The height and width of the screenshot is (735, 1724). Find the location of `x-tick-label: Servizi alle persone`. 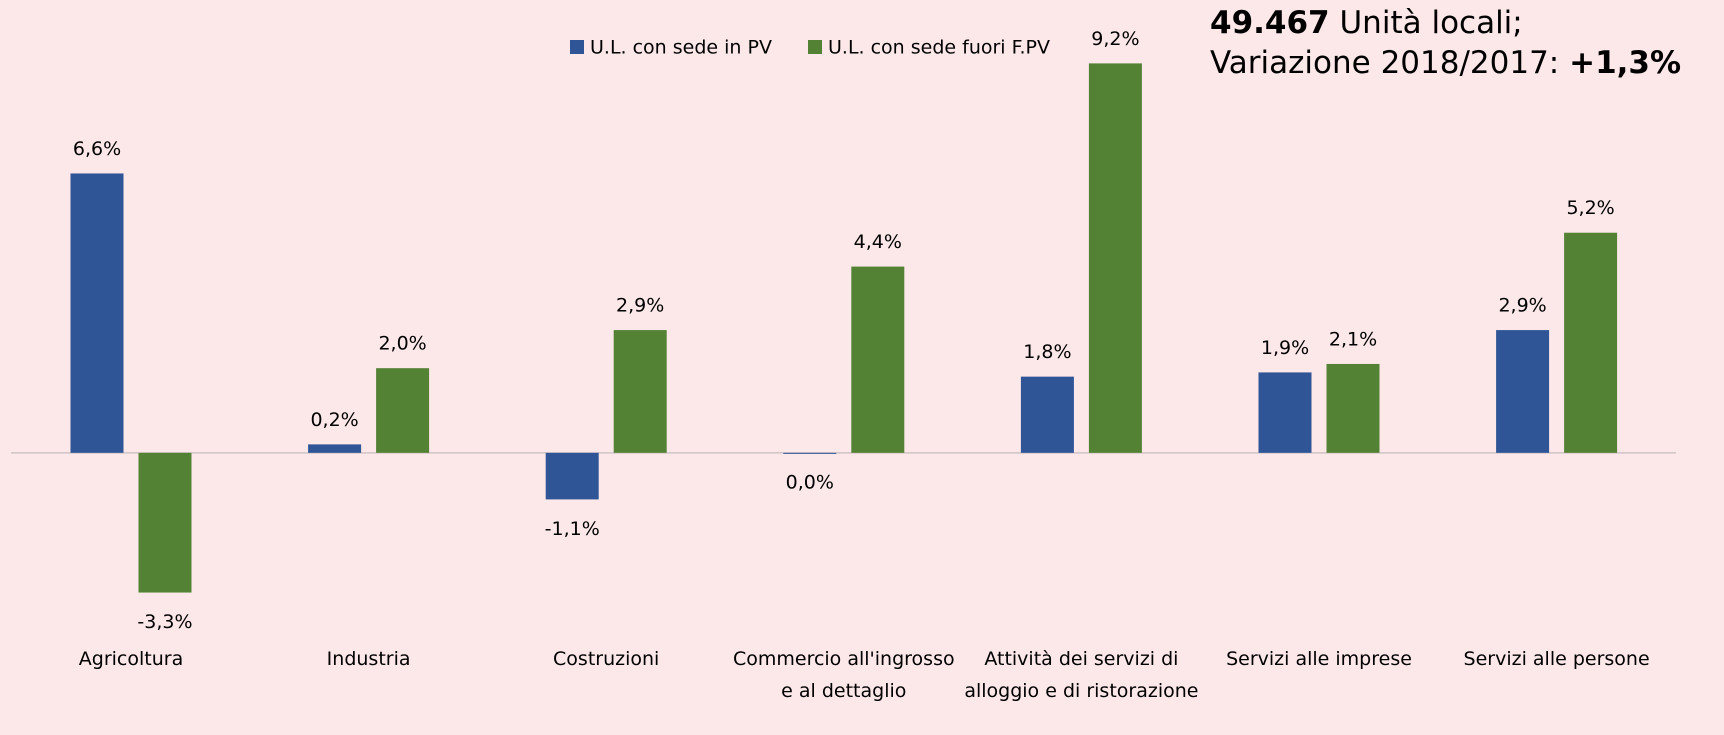

x-tick-label: Servizi alle persone is located at coordinates (1556, 659).